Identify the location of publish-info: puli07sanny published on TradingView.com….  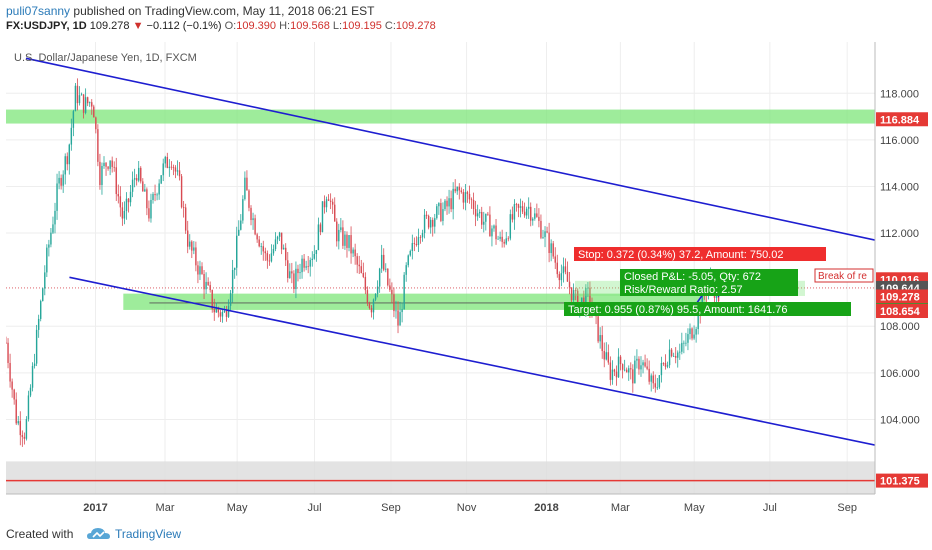
(190, 11).